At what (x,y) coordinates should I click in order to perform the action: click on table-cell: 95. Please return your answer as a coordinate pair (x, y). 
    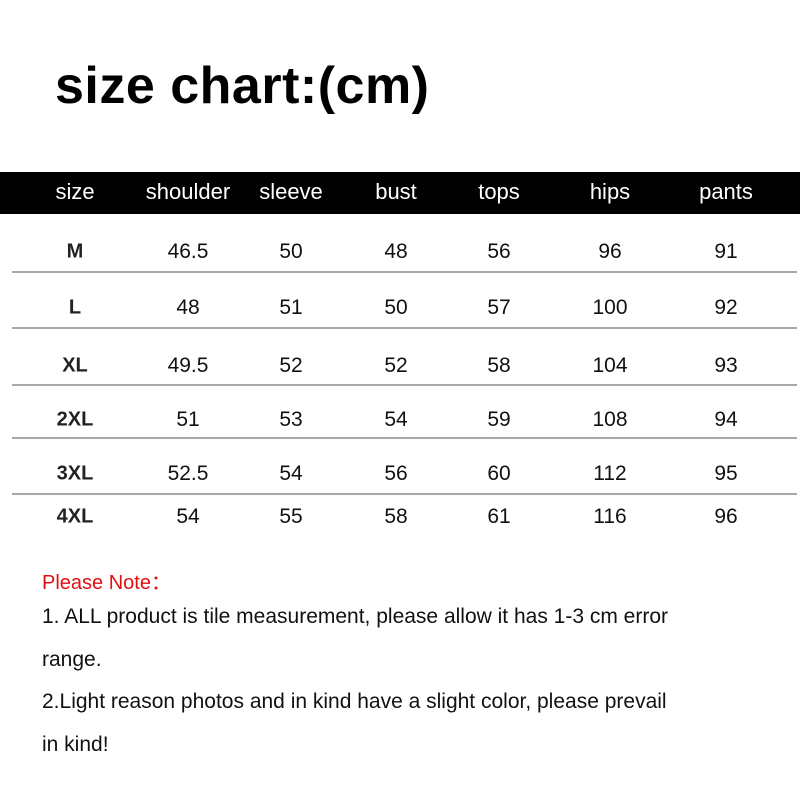
    Looking at the image, I should click on (726, 473).